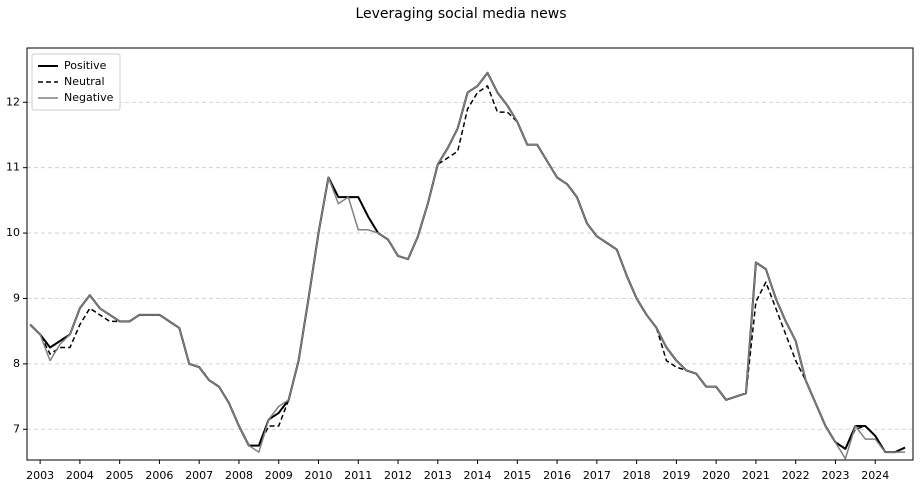 Image resolution: width=923 pixels, height=502 pixels. What do you see at coordinates (16, 428) in the screenshot?
I see `y-tick-label: 7` at bounding box center [16, 428].